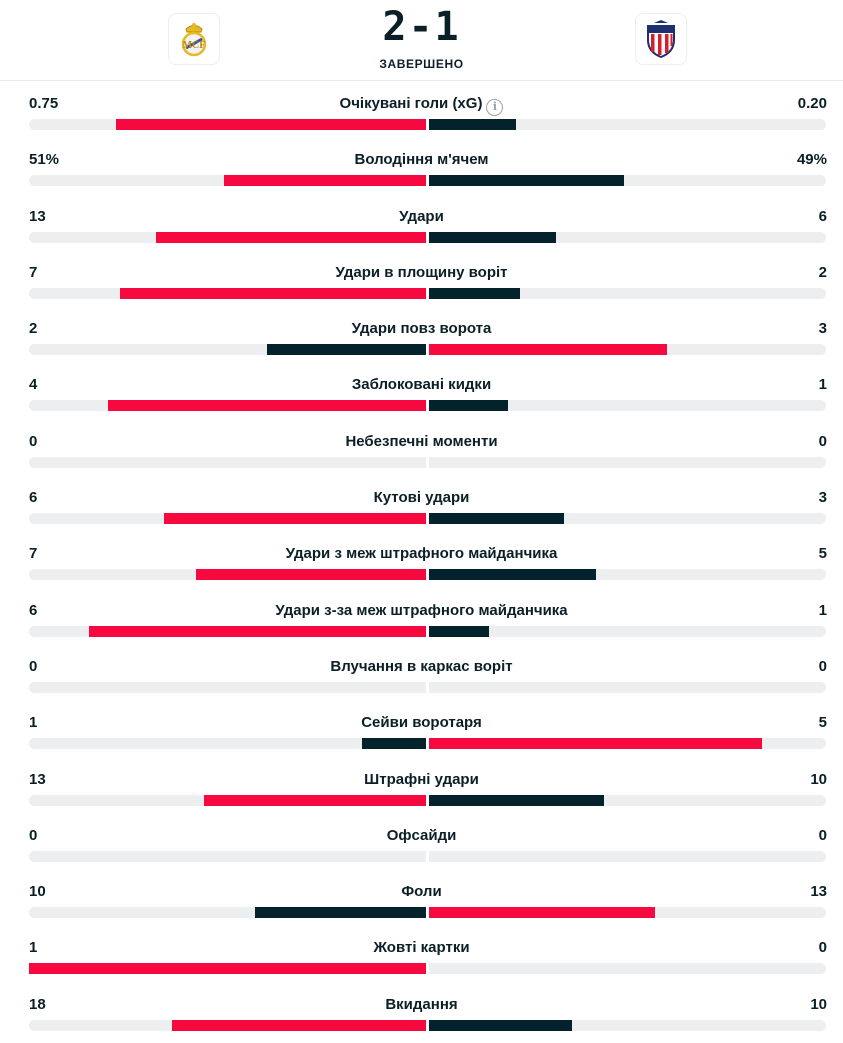 The height and width of the screenshot is (1043, 843). I want to click on stat-label-text: Удари в площину воріт, so click(421, 272).